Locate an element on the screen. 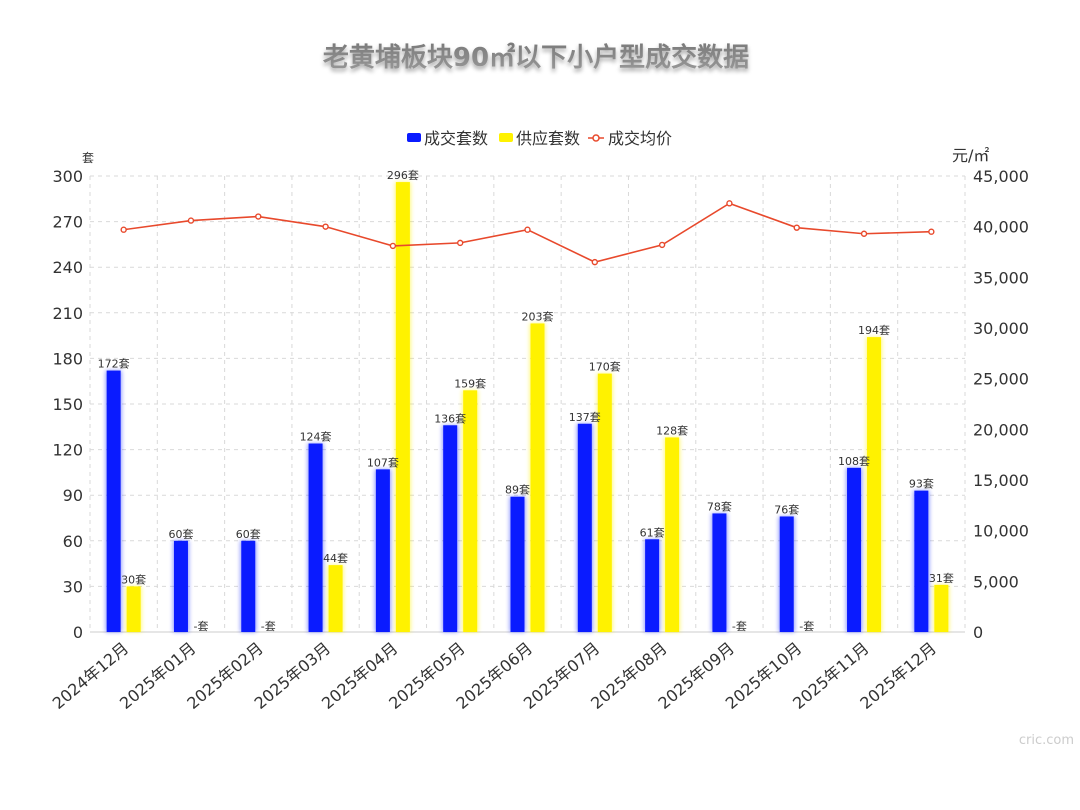 The height and width of the screenshot is (810, 1080). y-left-tick-label: 180 is located at coordinates (67, 358).